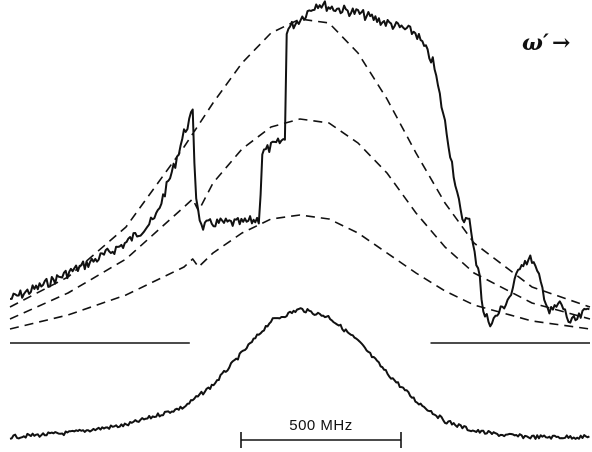  I want to click on frequency-axis-arrow: →, so click(561, 43).